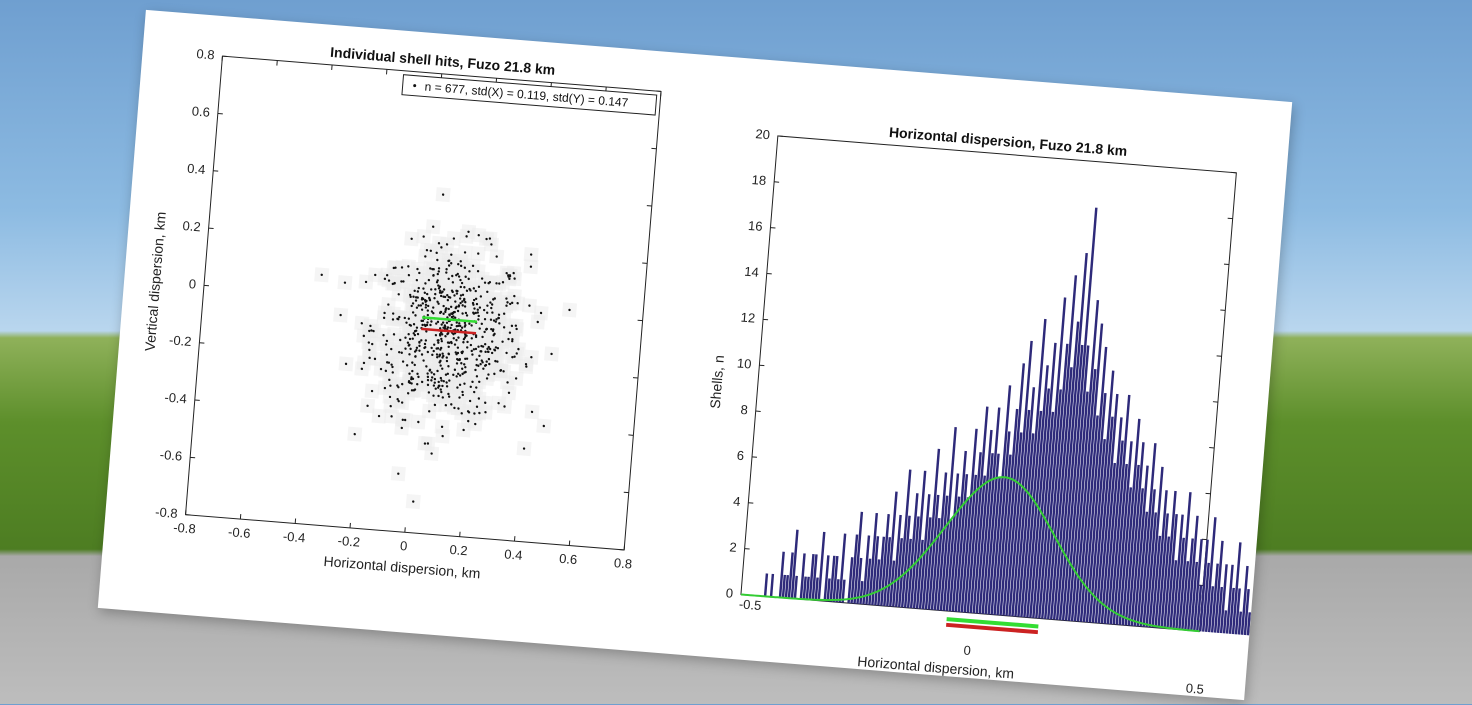  Describe the element at coordinates (967, 651) in the screenshot. I see `histogram-x-tick-label: 0` at that location.